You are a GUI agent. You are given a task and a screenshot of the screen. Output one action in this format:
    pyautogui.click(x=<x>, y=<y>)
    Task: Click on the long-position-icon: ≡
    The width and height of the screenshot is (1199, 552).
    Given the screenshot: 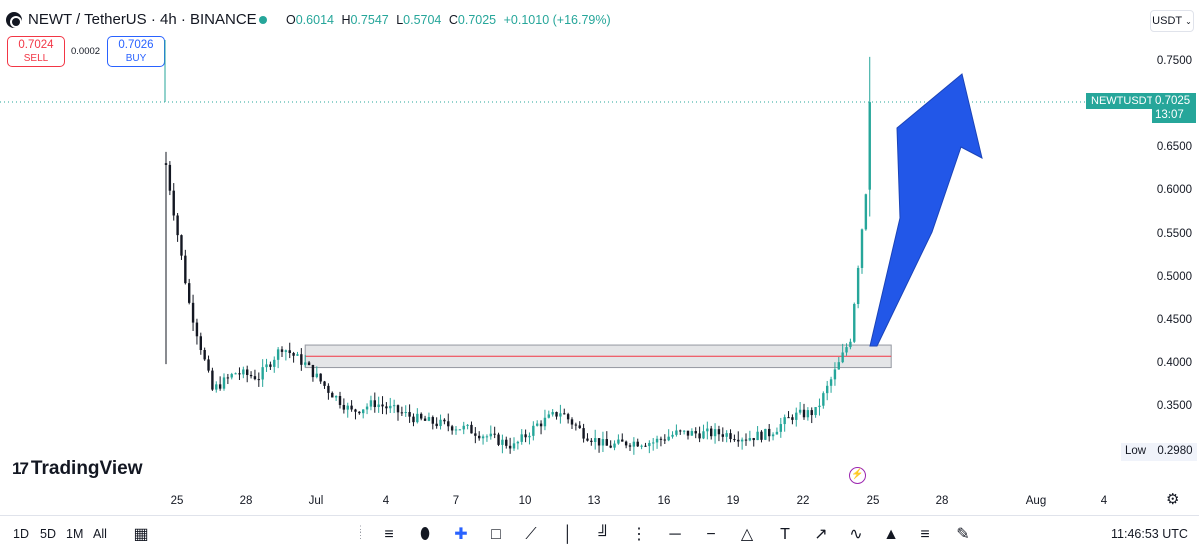 What is the action you would take?
    pyautogui.click(x=925, y=534)
    